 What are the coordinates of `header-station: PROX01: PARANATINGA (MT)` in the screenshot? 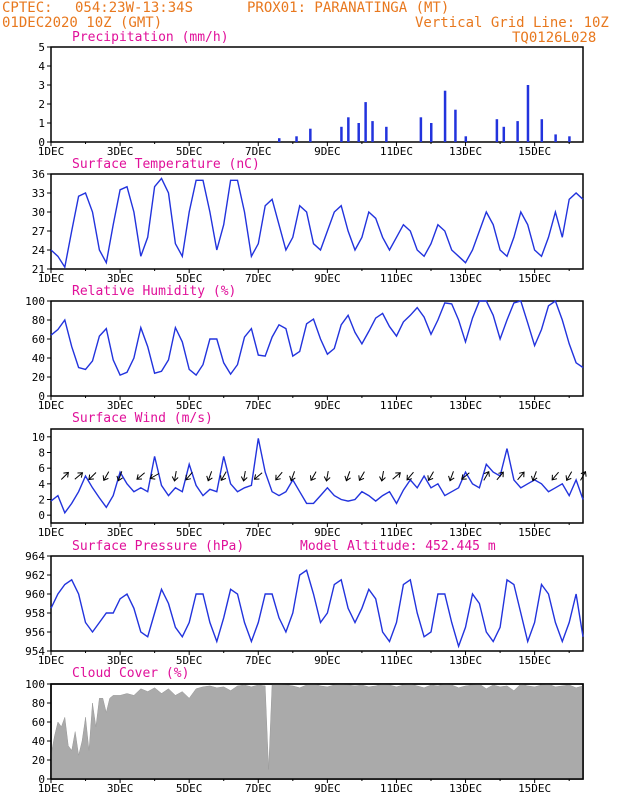 It's located at (348, 8).